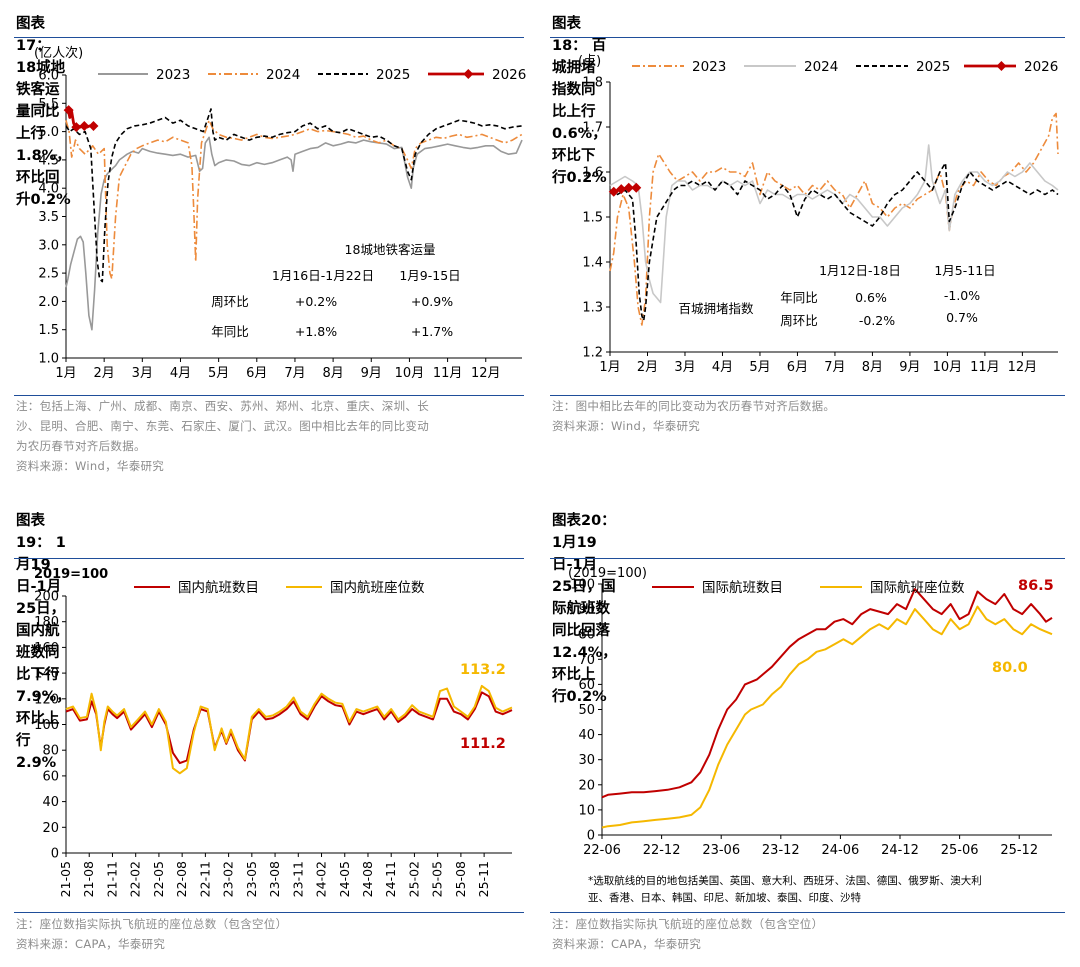  What do you see at coordinates (432, 301) in the screenshot?
I see `table-value: +0.9%` at bounding box center [432, 301].